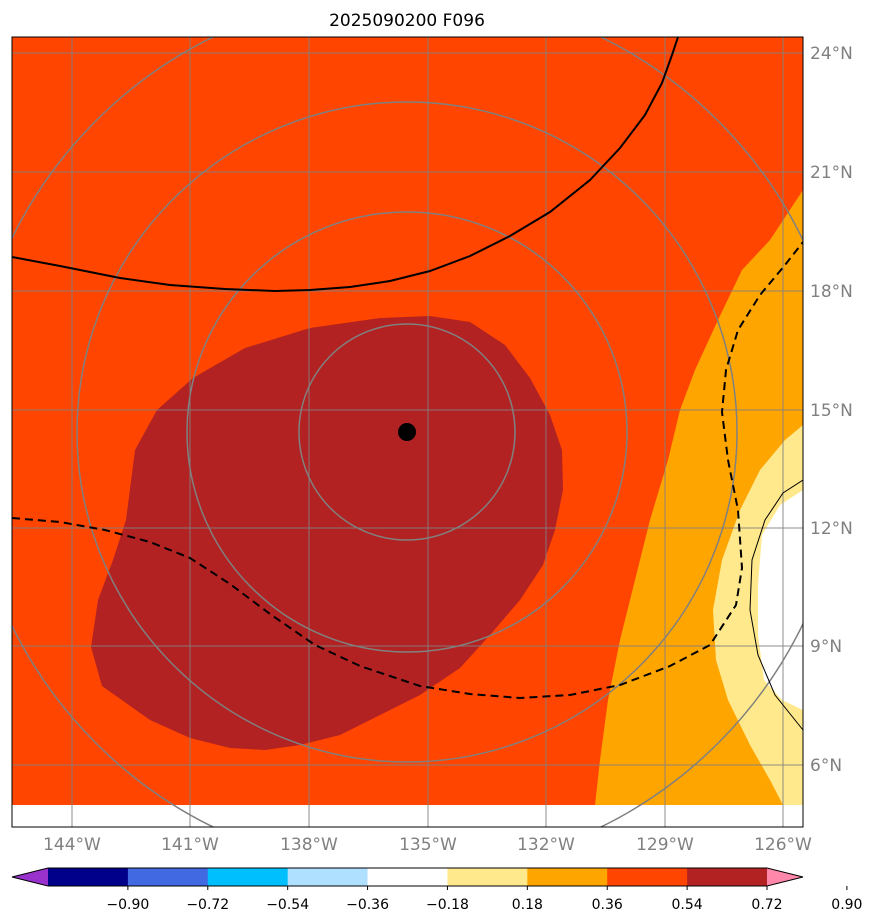 This screenshot has width=873, height=924. What do you see at coordinates (826, 647) in the screenshot?
I see `lat-label: 9°N` at bounding box center [826, 647].